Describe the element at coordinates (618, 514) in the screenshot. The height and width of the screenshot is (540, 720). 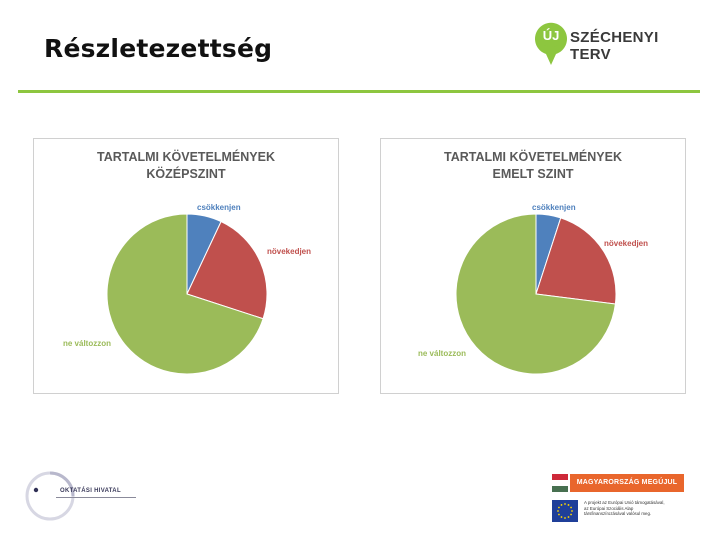
I see `eu-text-line-3: társfinanszírozásával valósul meg.` at that location.